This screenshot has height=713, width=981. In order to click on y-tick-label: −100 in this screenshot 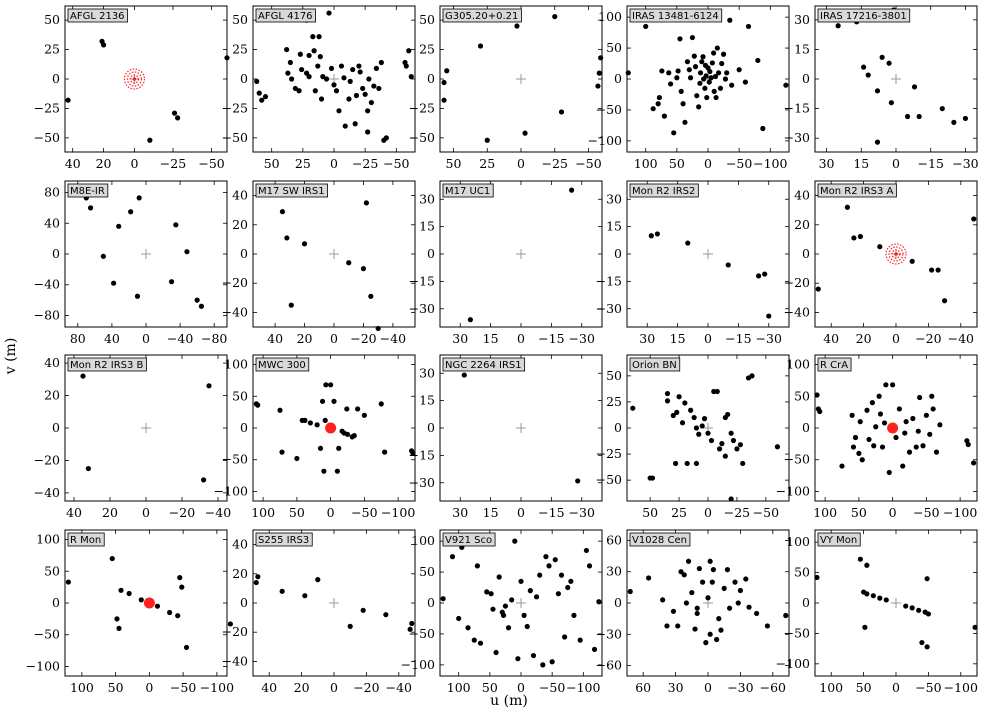, I will do `click(793, 663)`.